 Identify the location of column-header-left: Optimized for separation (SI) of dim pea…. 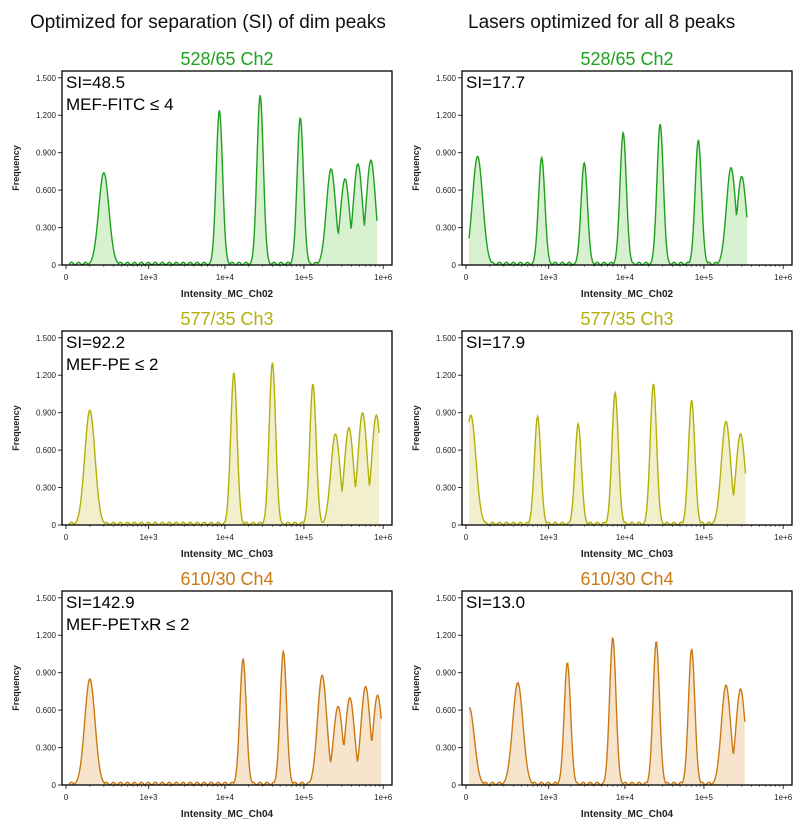
(208, 22).